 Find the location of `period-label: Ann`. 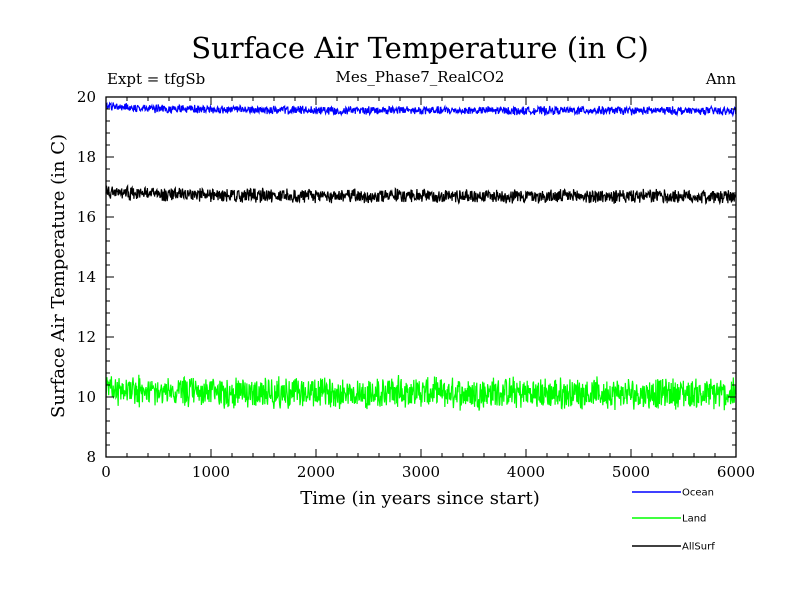

period-label: Ann is located at coordinates (720, 79).